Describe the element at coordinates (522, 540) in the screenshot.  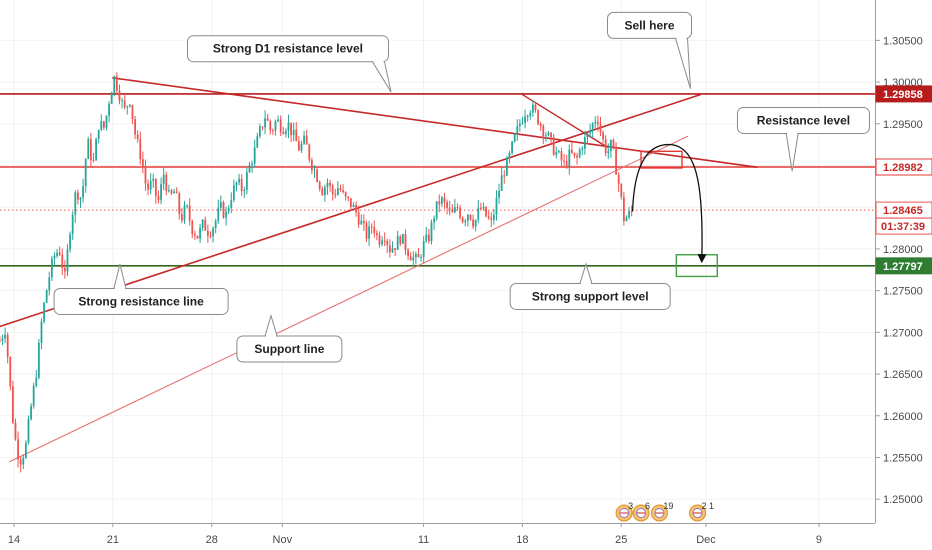
I see `x-tick-label: 18` at that location.